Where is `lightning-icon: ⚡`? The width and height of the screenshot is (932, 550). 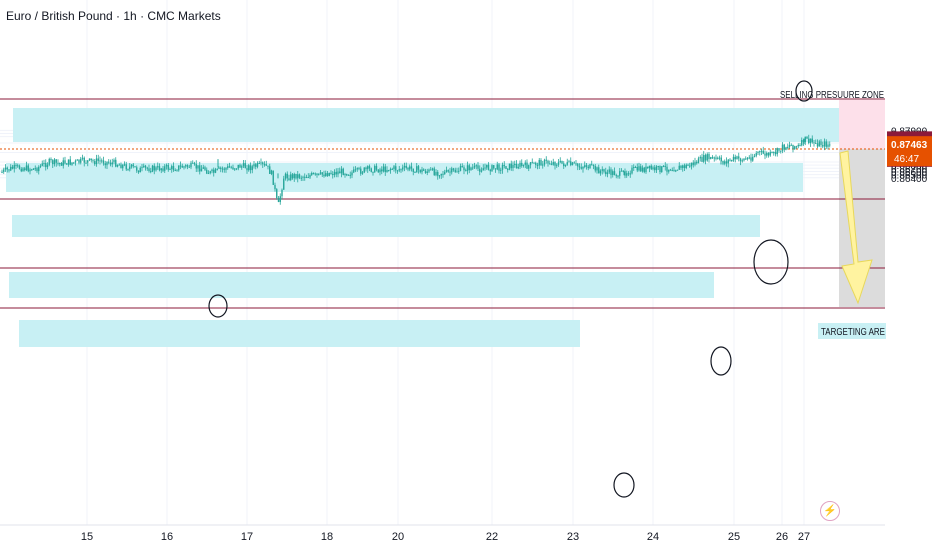
lightning-icon: ⚡ is located at coordinates (830, 511).